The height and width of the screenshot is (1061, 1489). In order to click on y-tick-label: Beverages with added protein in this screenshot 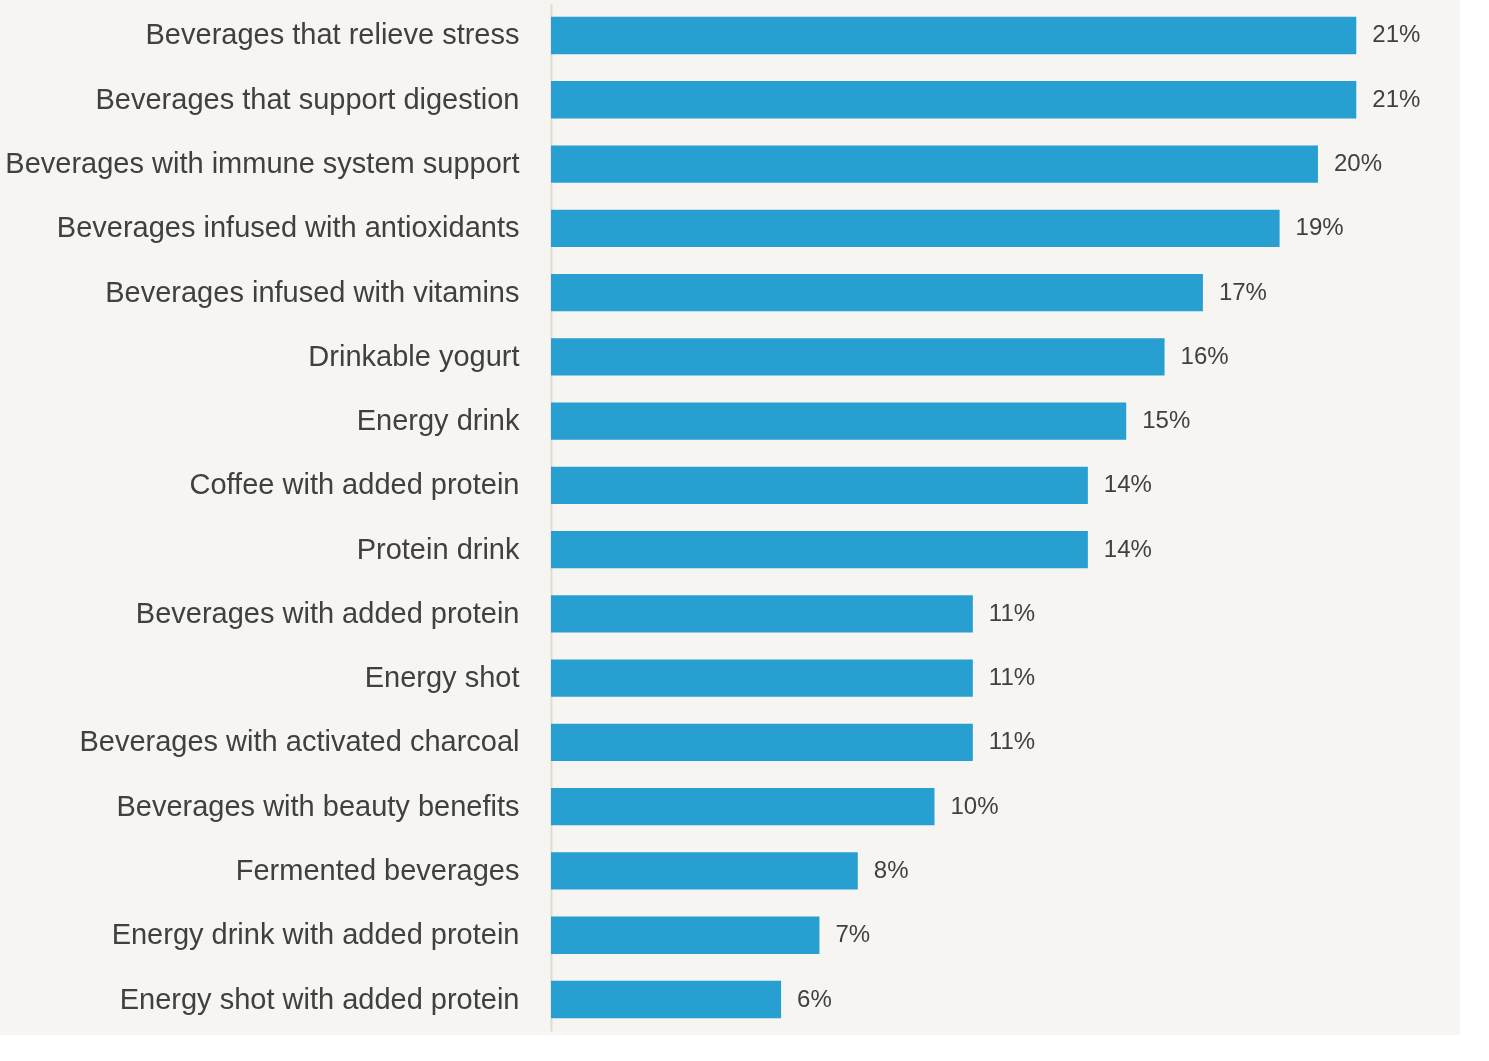, I will do `click(327, 612)`.